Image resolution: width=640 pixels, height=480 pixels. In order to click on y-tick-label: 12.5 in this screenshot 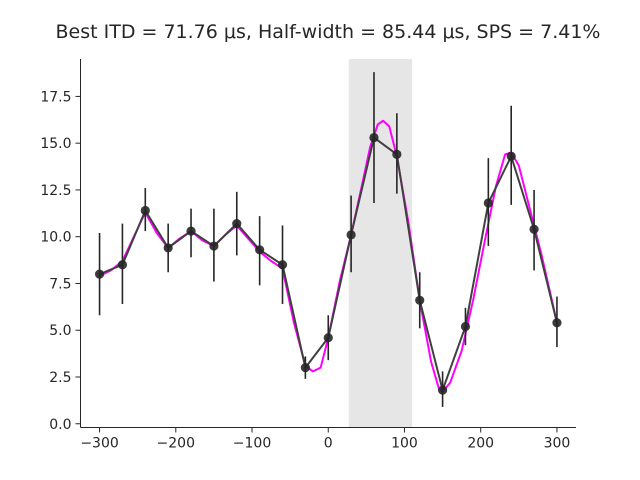, I will do `click(55, 191)`.